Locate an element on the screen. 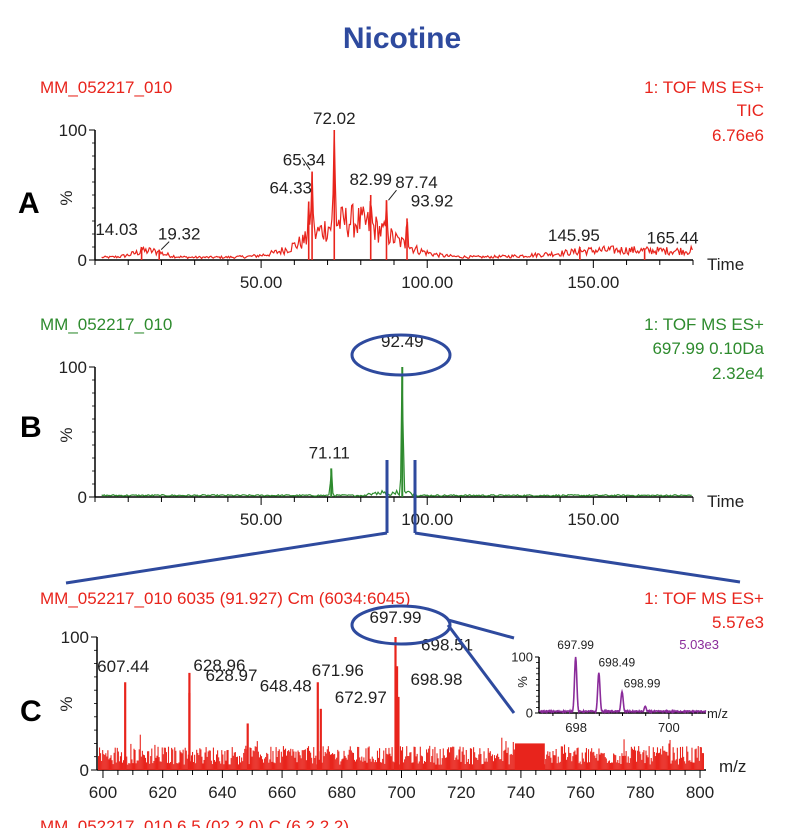  panel-b-trace is located at coordinates (396, 432).